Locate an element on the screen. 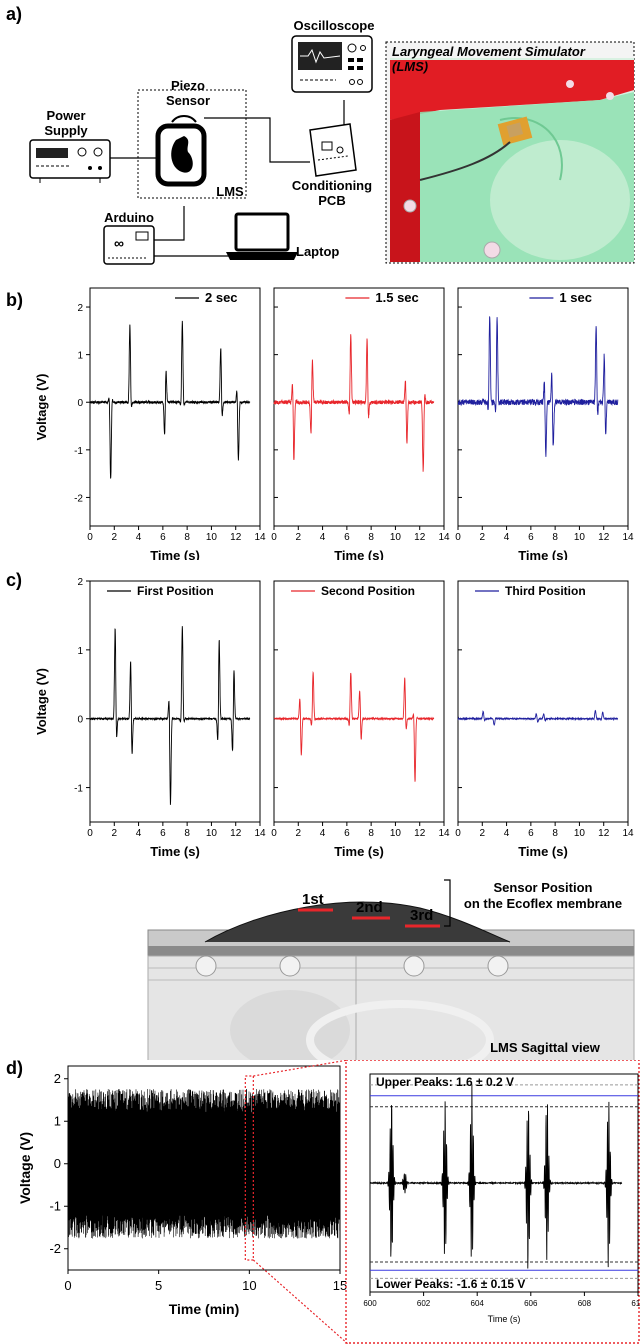 The height and width of the screenshot is (1344, 640). b2-xtick-label: 8 is located at coordinates (371, 537).